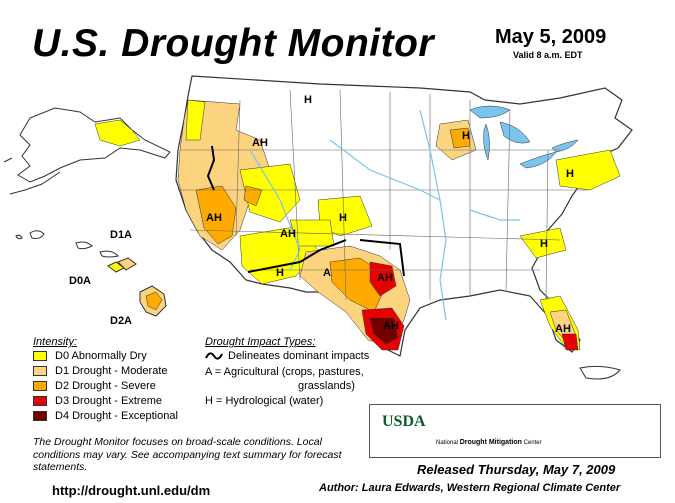 The image size is (675, 503). Describe the element at coordinates (40, 416) in the screenshot. I see `swatch-d4` at that location.